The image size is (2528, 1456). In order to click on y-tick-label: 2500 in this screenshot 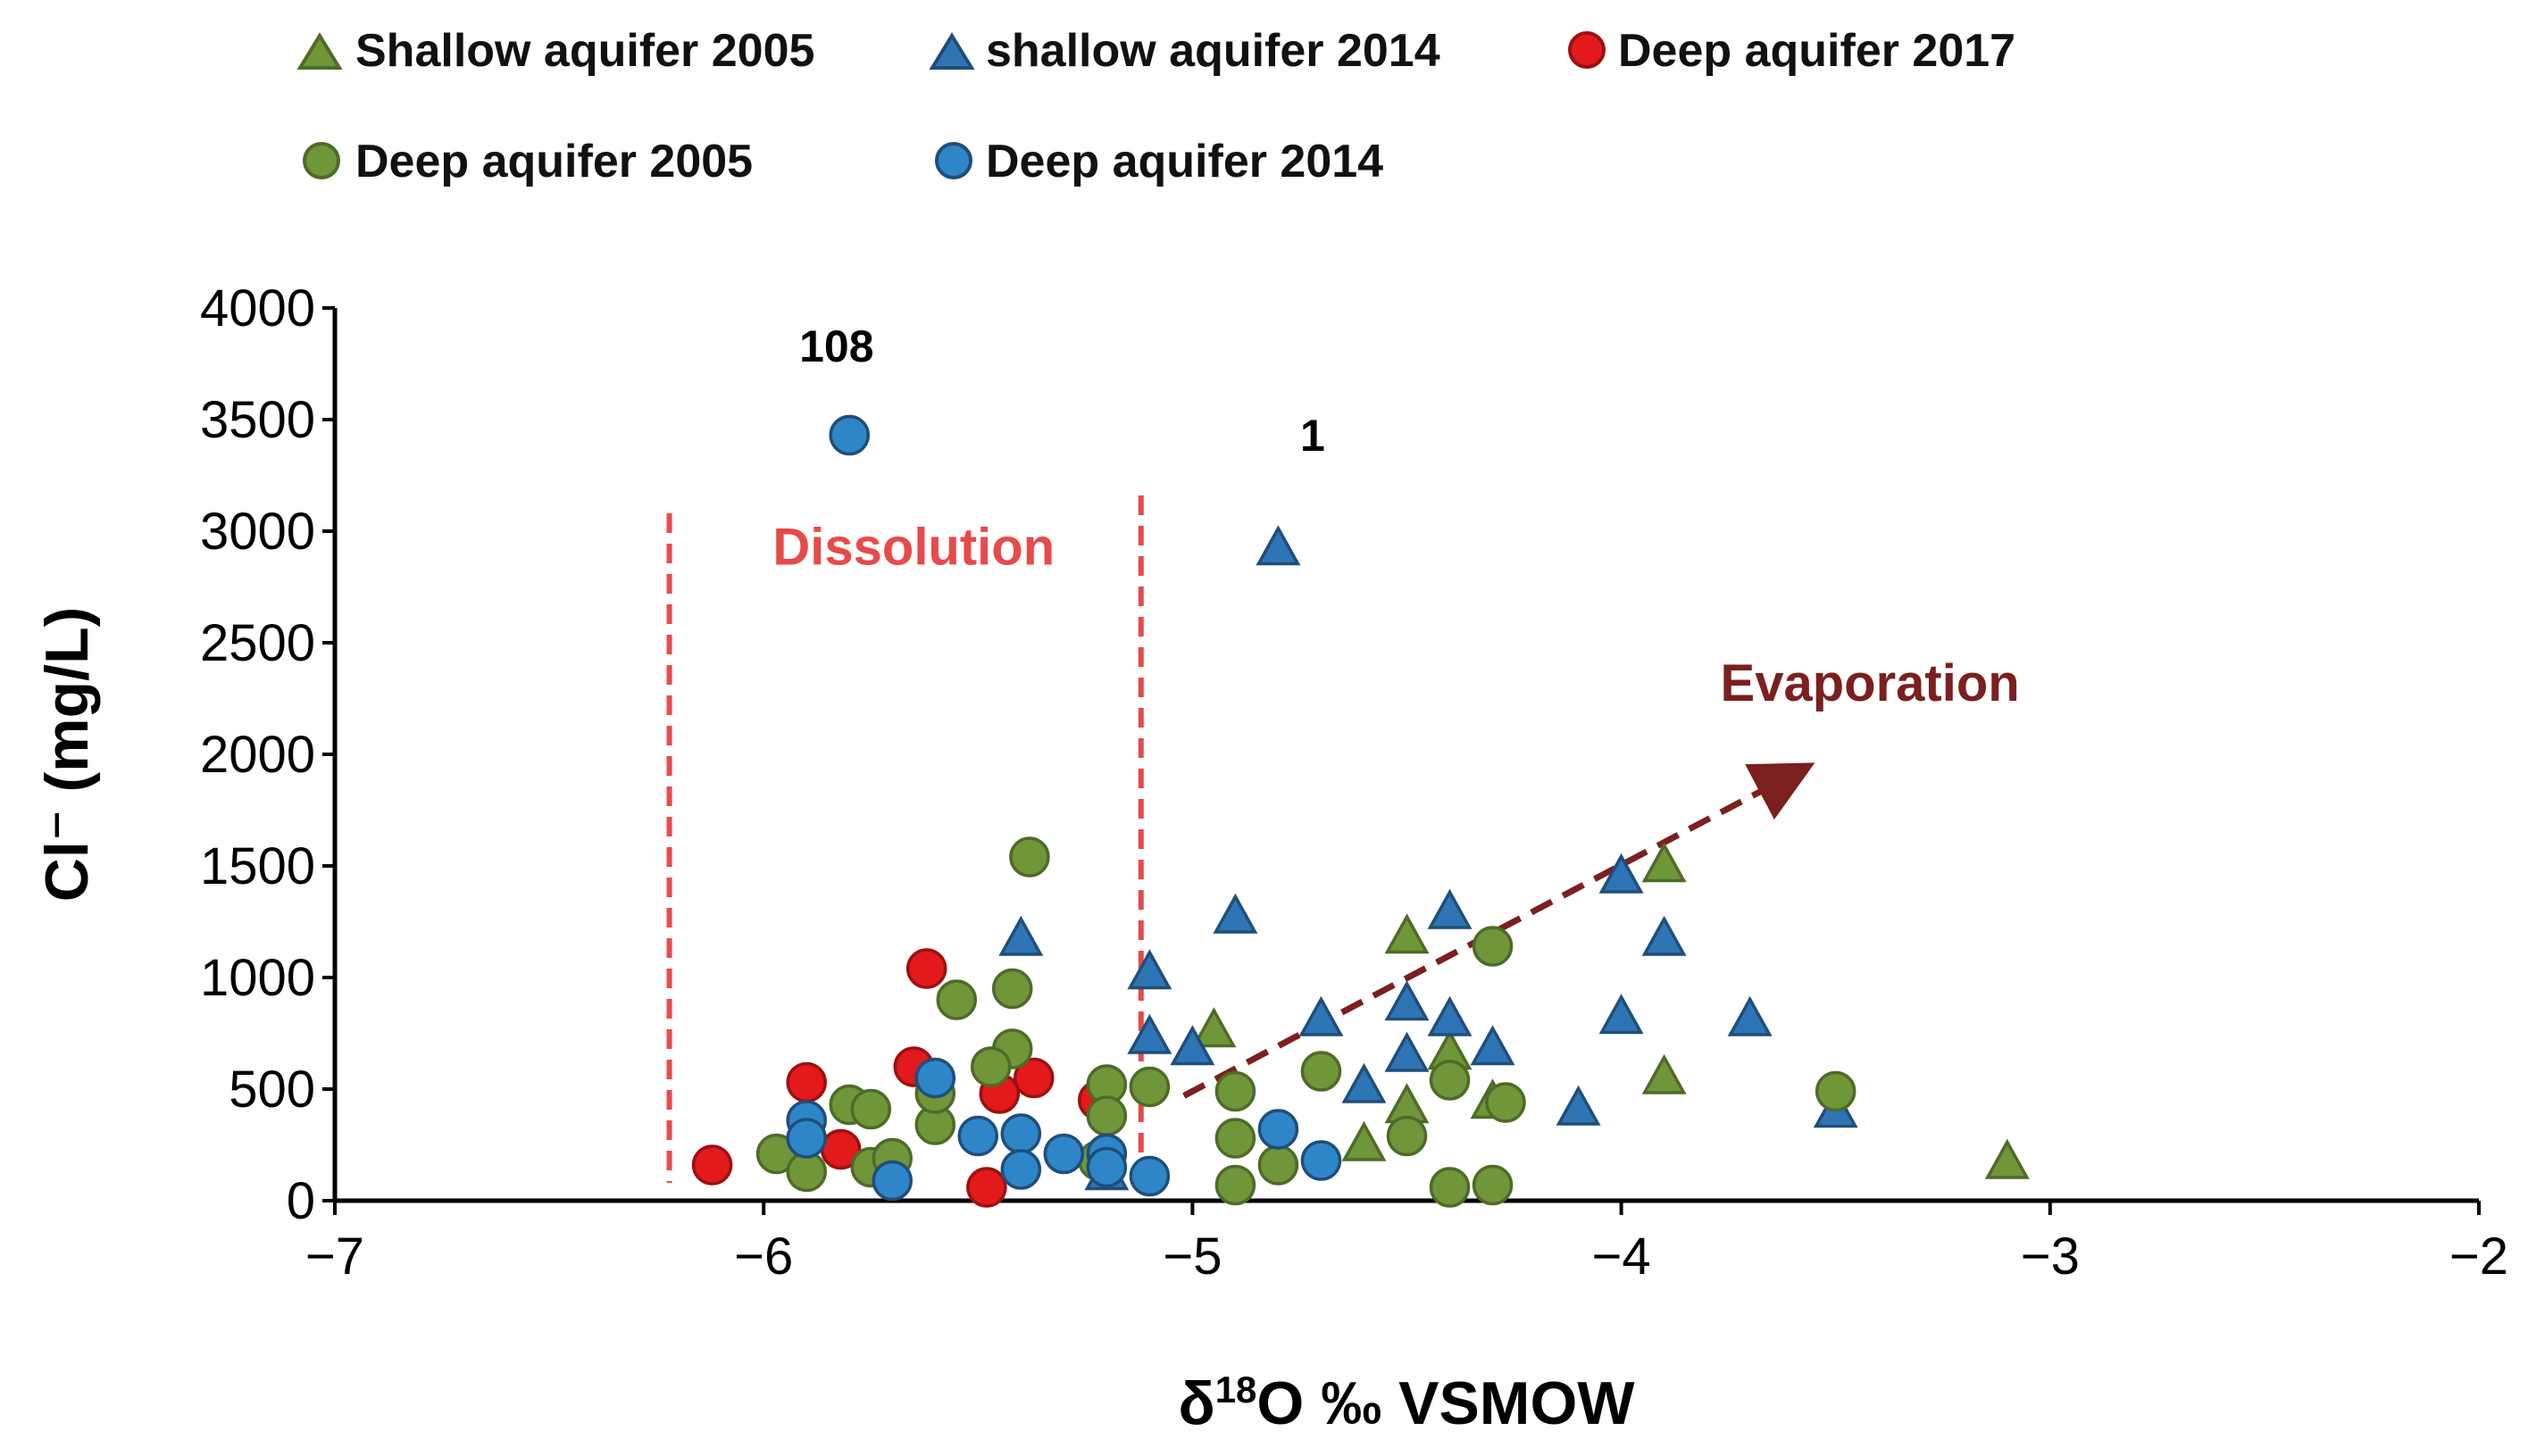, I will do `click(257, 643)`.